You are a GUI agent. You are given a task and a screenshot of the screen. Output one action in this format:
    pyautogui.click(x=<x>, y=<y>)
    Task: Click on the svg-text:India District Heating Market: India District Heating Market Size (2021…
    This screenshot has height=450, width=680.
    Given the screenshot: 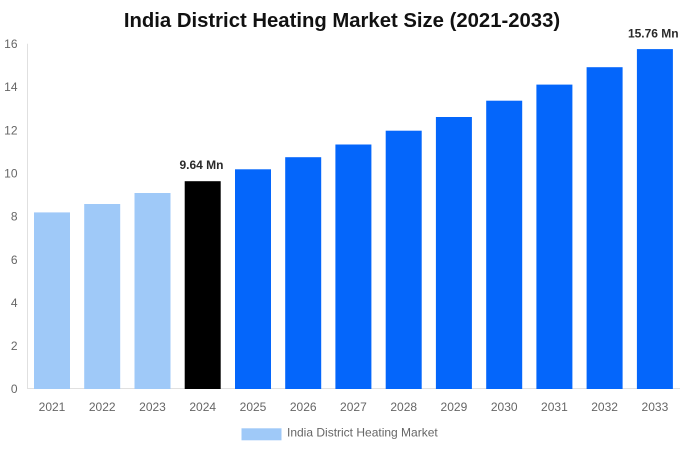 What is the action you would take?
    pyautogui.click(x=342, y=21)
    